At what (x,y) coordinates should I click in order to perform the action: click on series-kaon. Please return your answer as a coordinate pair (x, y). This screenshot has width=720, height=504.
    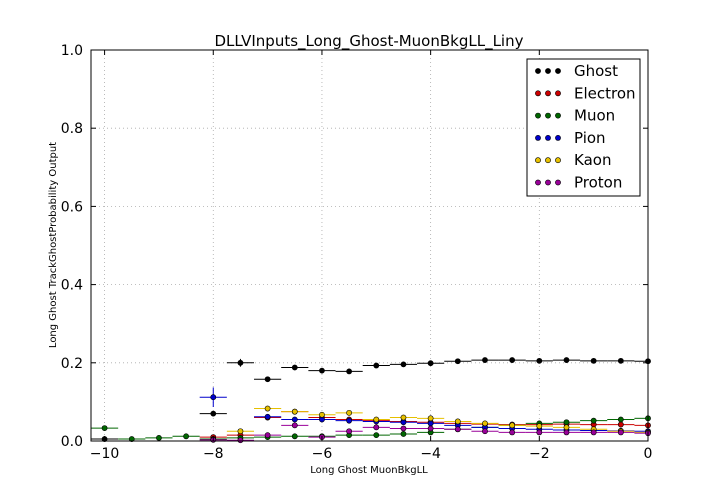
    Looking at the image, I should click on (438, 420).